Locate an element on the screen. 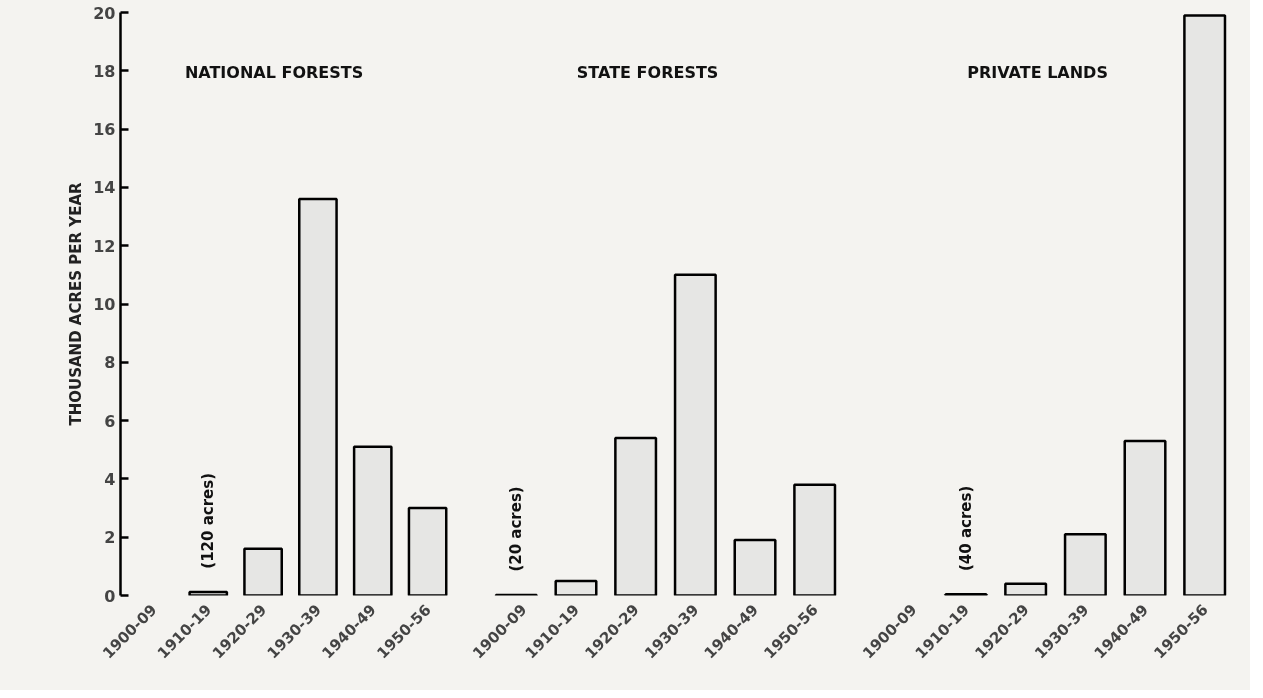  y-tick-label: 4 is located at coordinates (110, 479).